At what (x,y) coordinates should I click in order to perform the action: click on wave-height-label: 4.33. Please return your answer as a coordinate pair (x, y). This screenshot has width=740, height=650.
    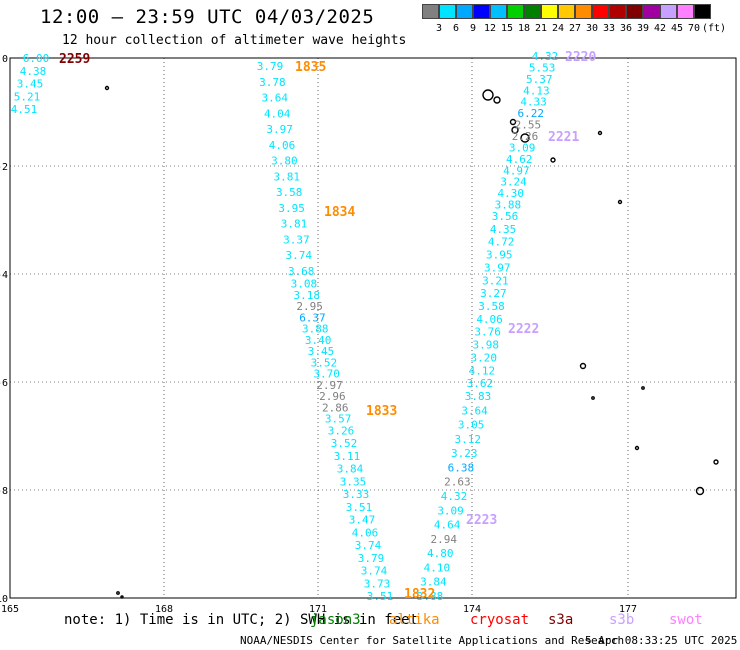
    Looking at the image, I should click on (533, 102).